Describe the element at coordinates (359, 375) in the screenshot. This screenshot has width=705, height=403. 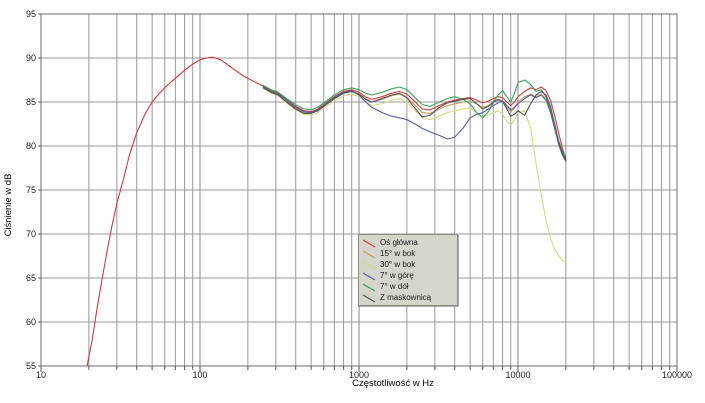
I see `x-tick-label: 1000` at that location.